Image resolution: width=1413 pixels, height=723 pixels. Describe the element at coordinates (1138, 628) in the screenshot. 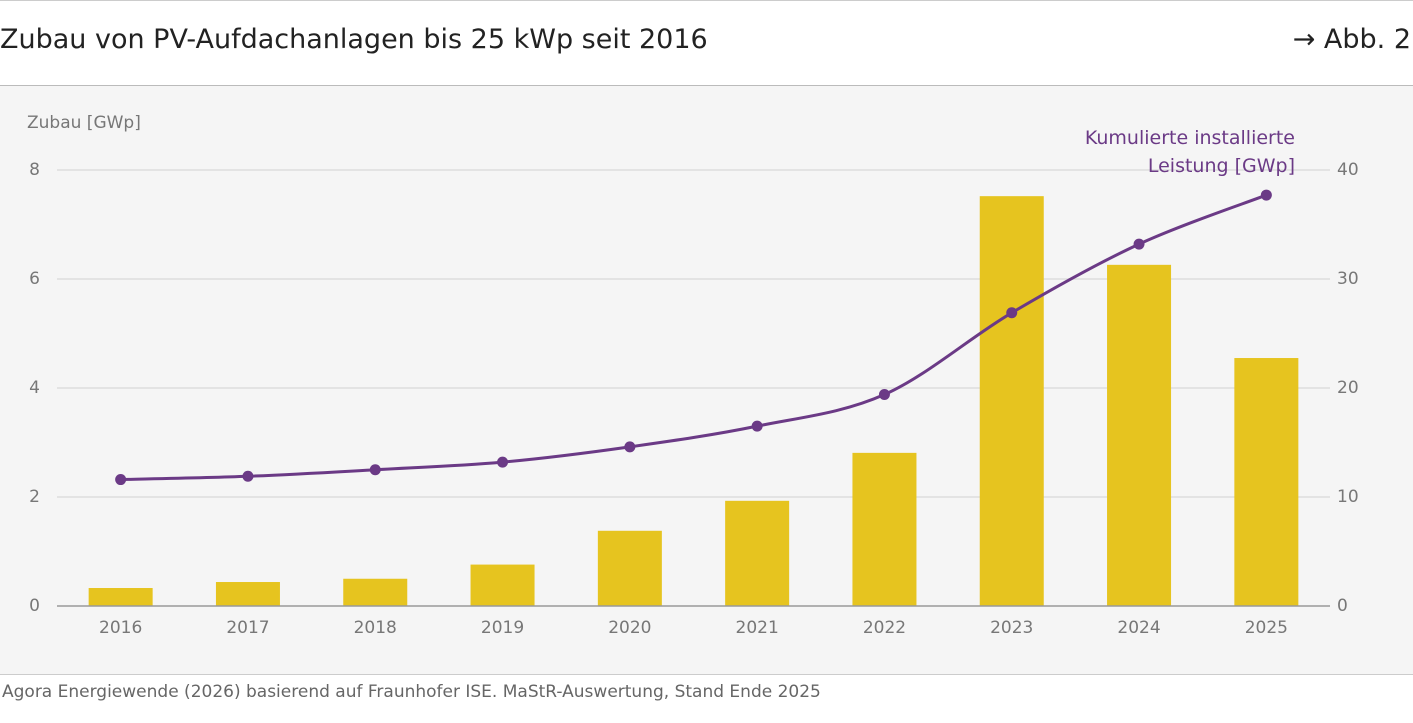

I see `x-tick-label: 2024` at that location.